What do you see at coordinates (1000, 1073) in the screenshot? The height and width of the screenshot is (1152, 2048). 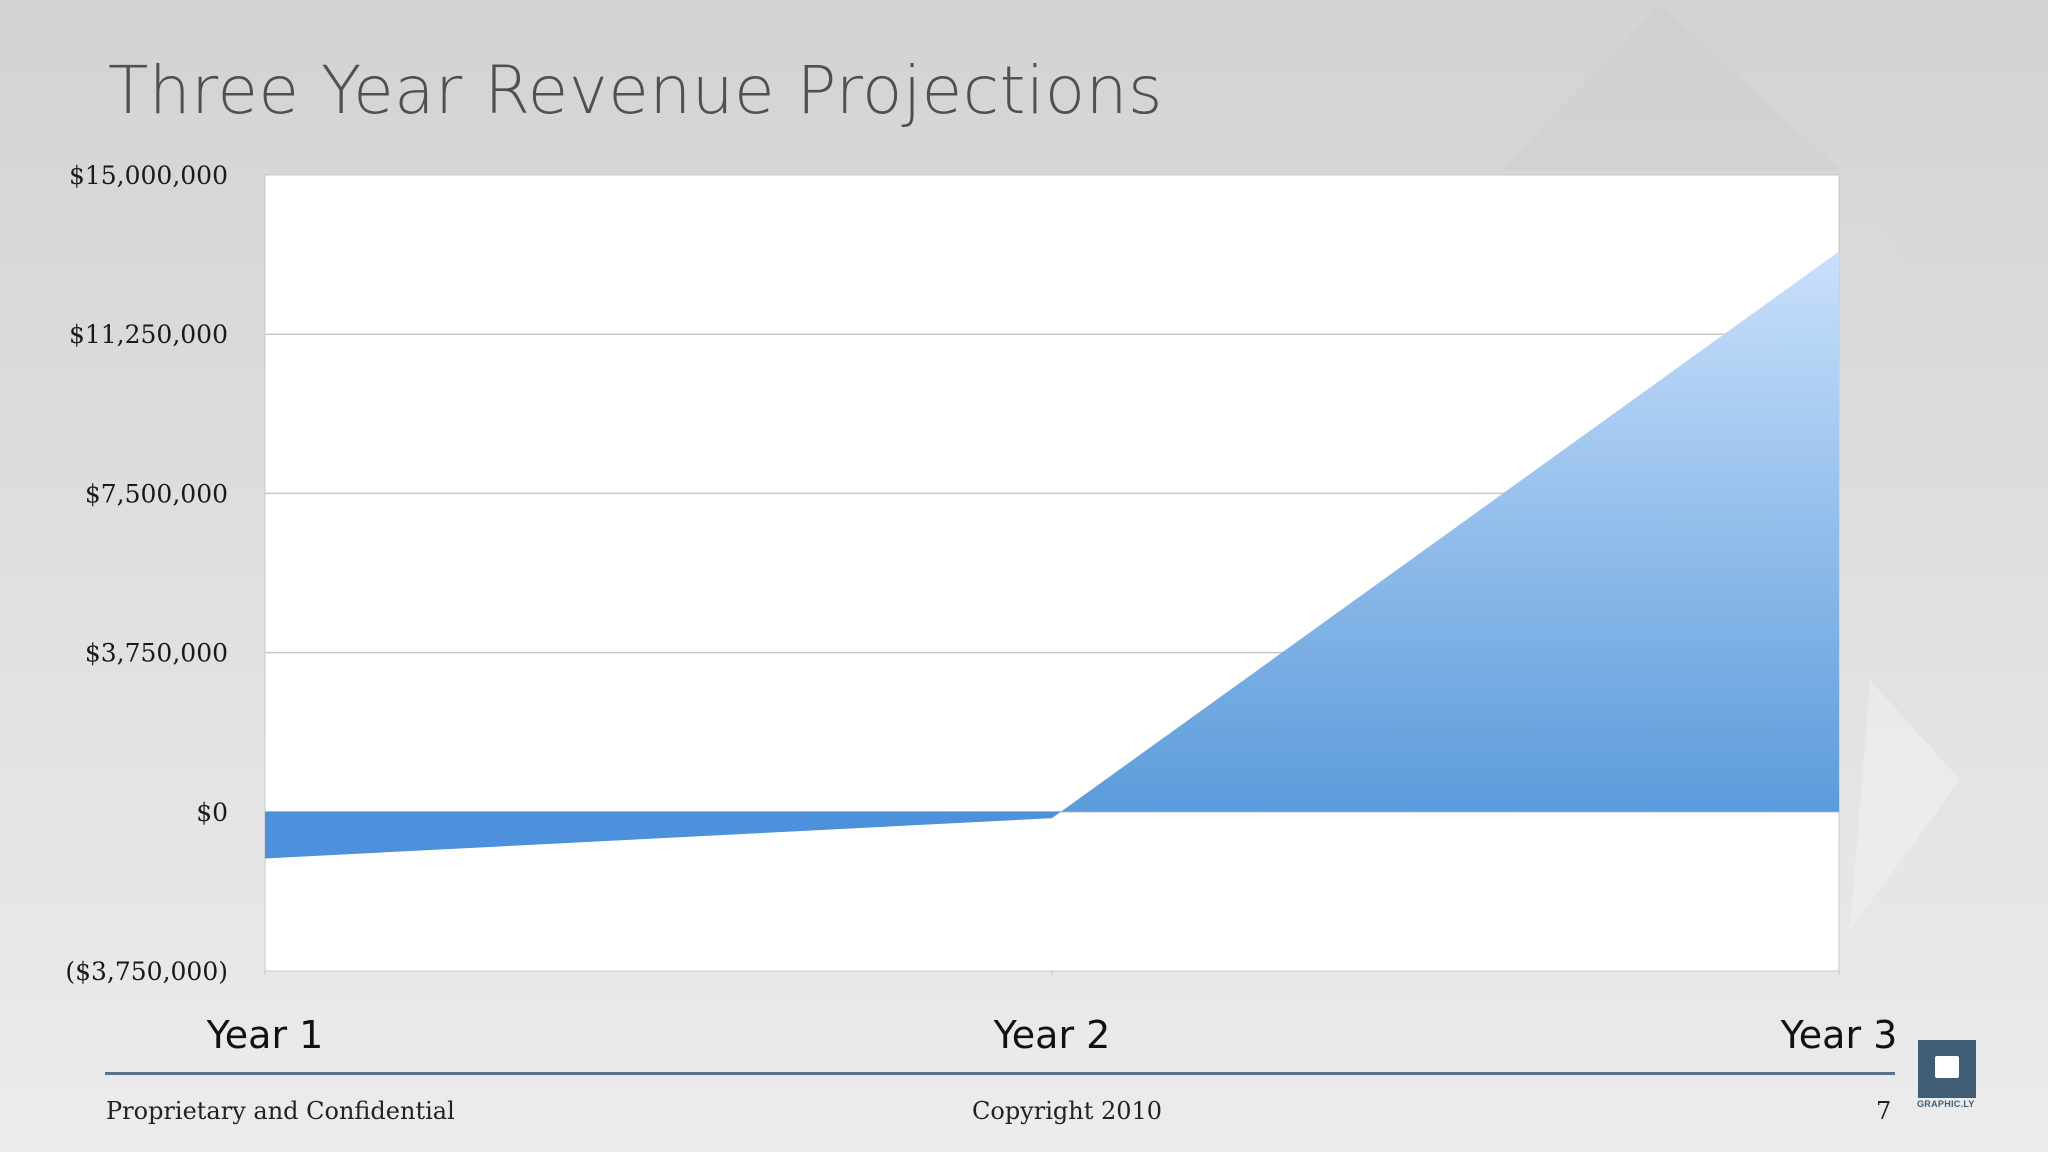 I see `footer-divider` at bounding box center [1000, 1073].